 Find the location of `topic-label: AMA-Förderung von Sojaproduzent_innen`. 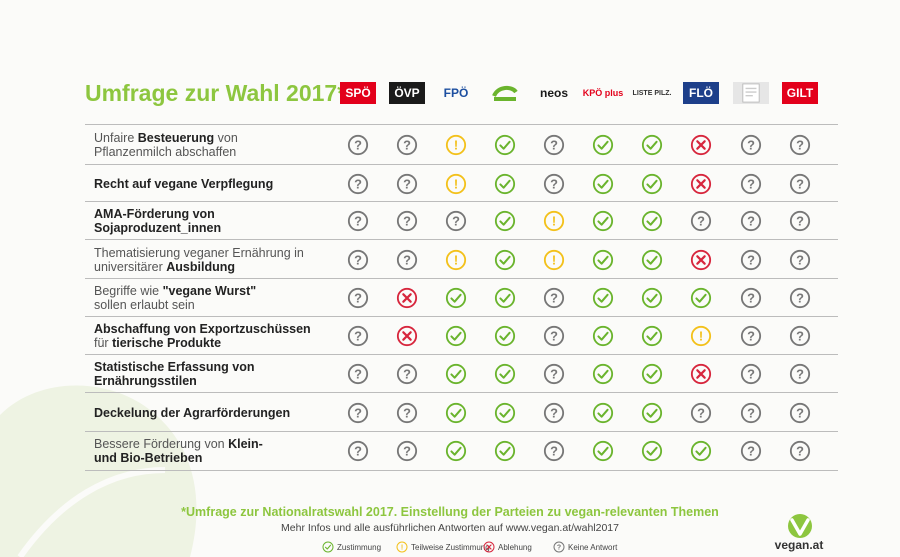

topic-label: AMA-Förderung von Sojaproduzent_innen is located at coordinates (214, 221).